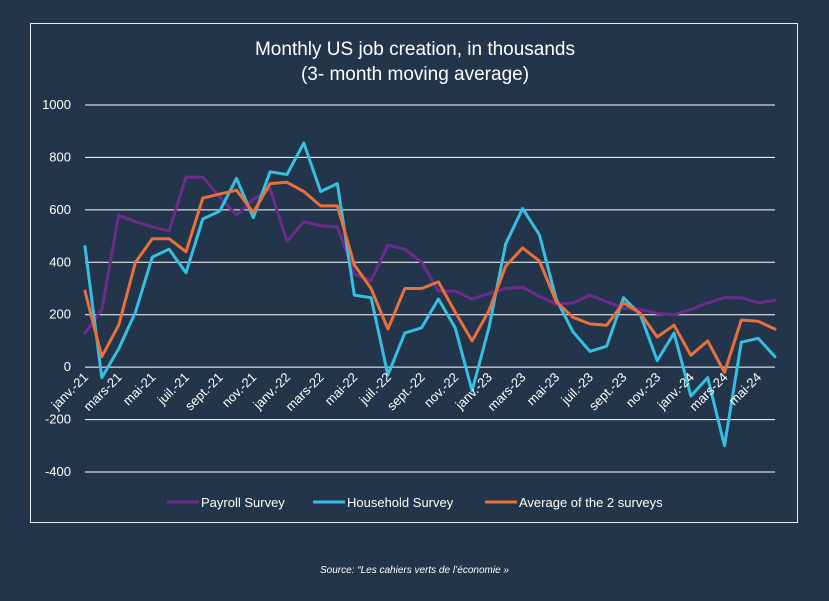  Describe the element at coordinates (400, 502) in the screenshot. I see `legend-label: Household Survey` at that location.